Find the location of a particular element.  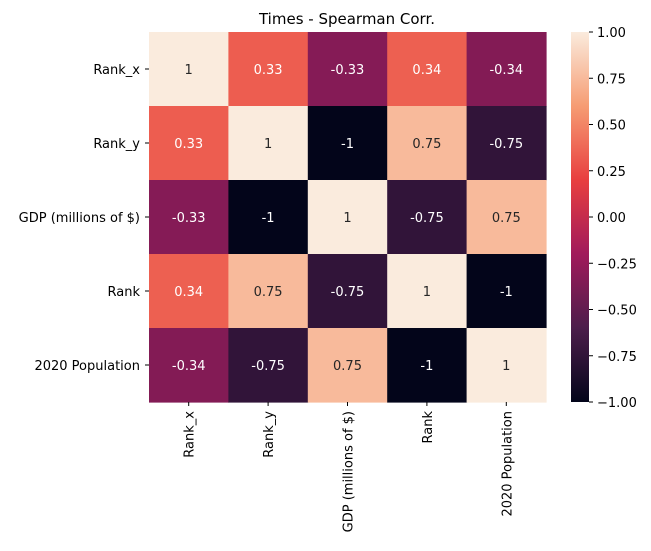

column-label: GDP (millions of $) is located at coordinates (349, 471).